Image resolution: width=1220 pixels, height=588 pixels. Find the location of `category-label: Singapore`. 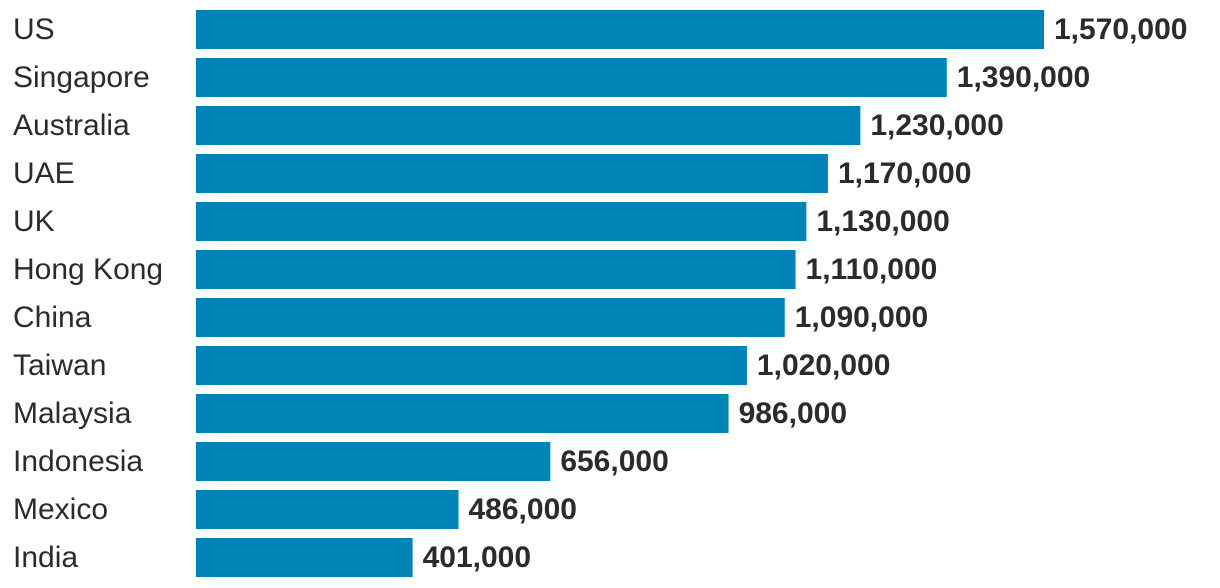

category-label: Singapore is located at coordinates (81, 77).